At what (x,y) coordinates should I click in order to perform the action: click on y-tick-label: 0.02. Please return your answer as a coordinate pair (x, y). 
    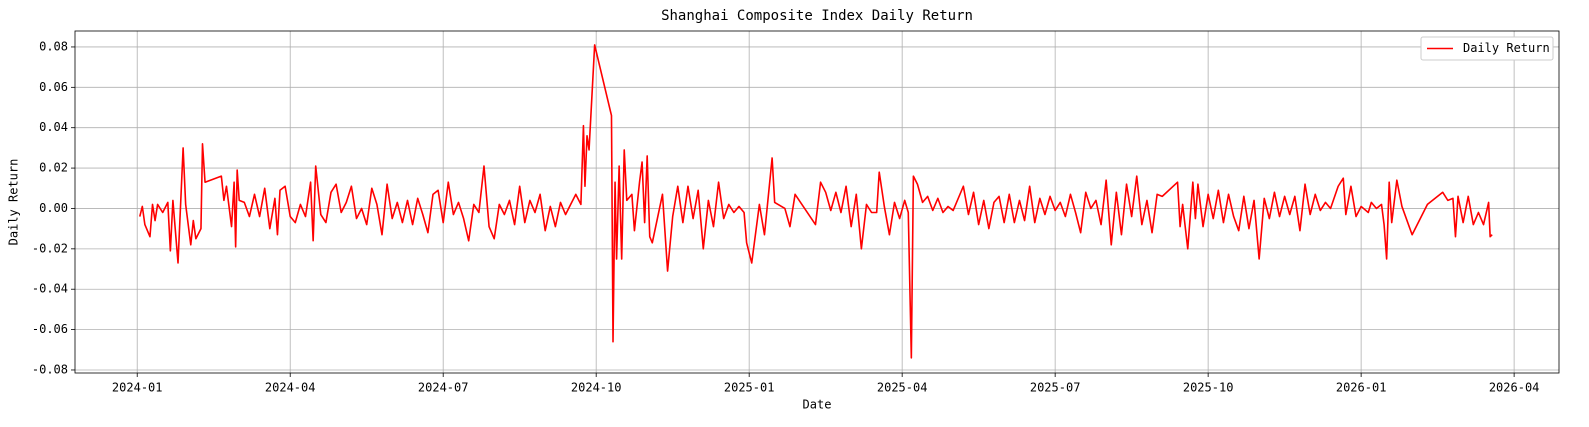
    Looking at the image, I should click on (53, 168).